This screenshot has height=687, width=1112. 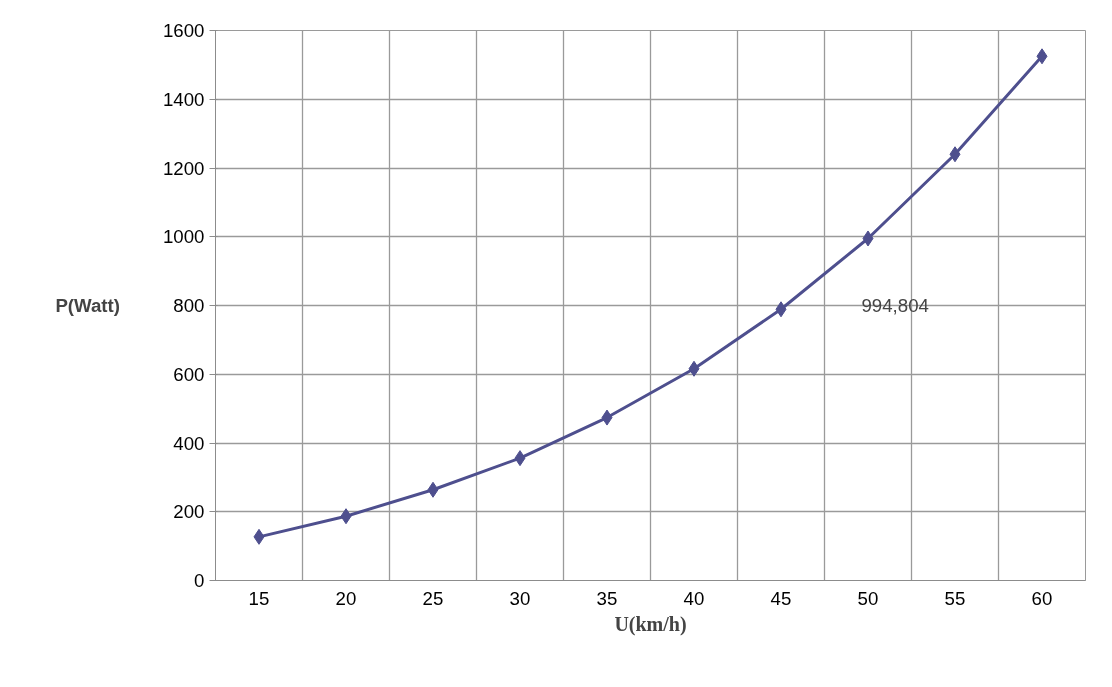 What do you see at coordinates (199, 580) in the screenshot?
I see `y-tick-label: 0` at bounding box center [199, 580].